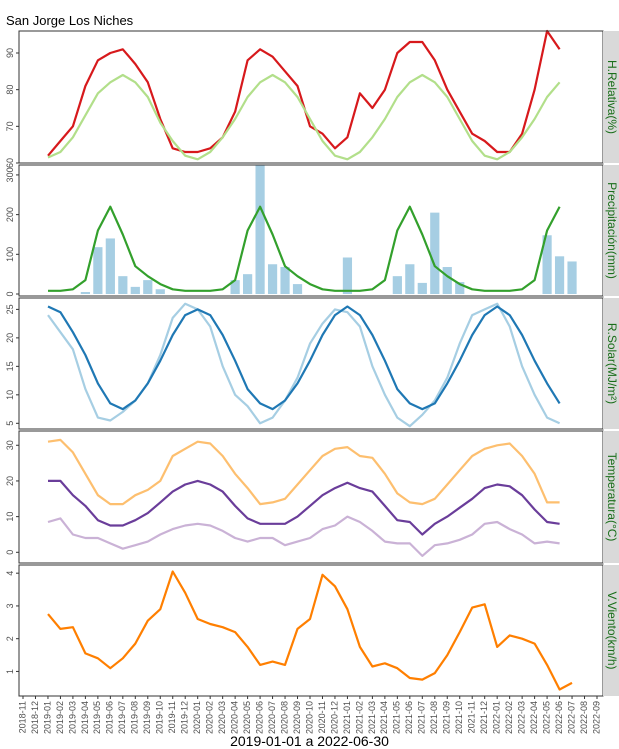 The image size is (619, 749). I want to click on y-tick-label: 70, so click(10, 126).